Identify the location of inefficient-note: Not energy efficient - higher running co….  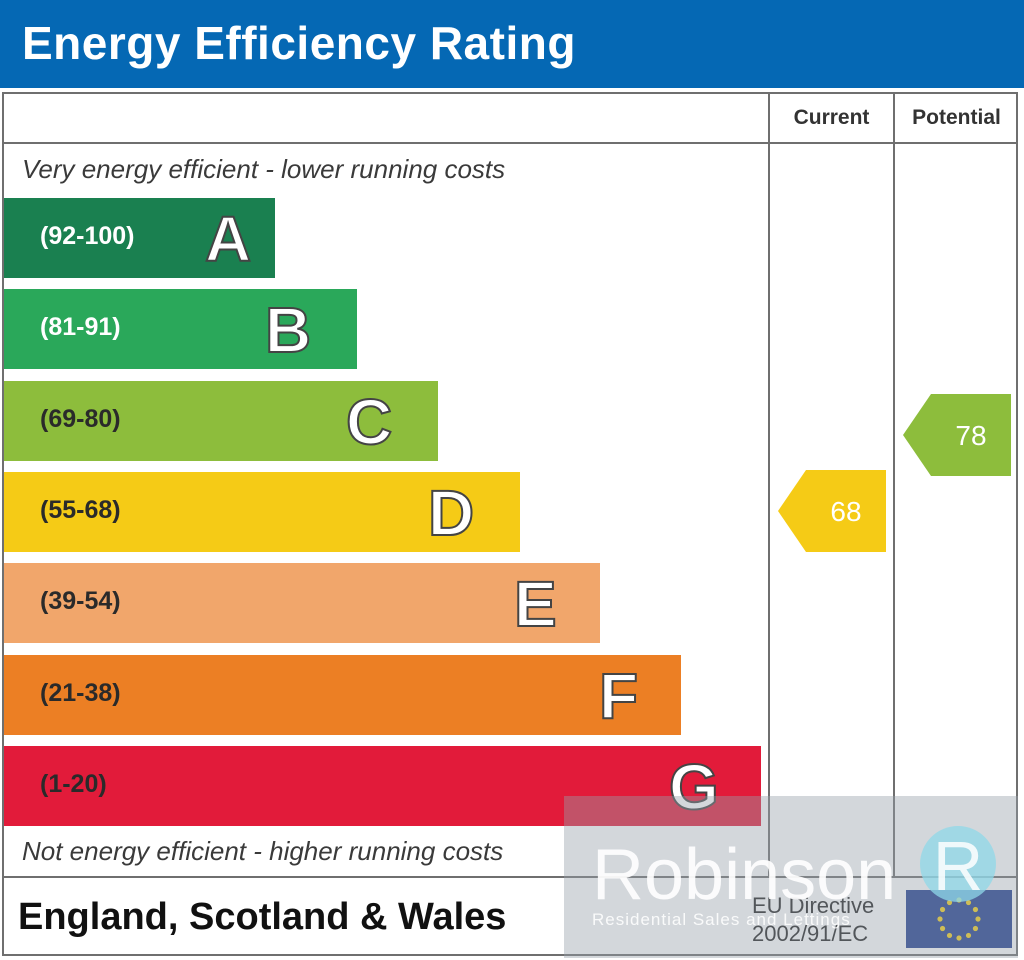
(263, 851).